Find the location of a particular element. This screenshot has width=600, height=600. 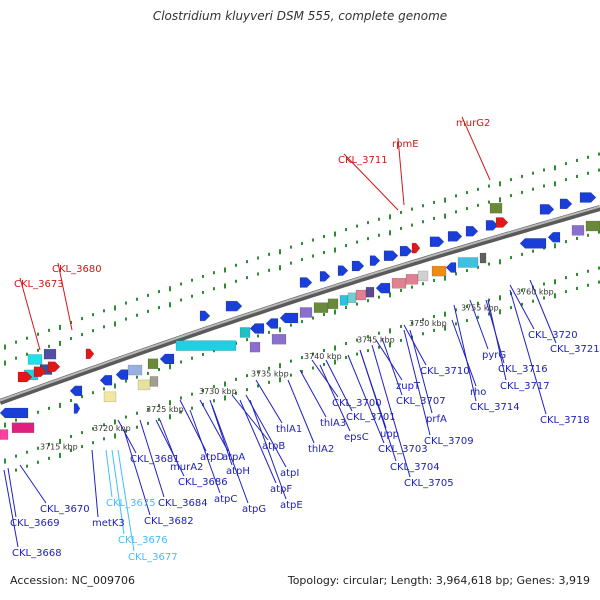

scale-label: 3755 kbp is located at coordinates (480, 308).